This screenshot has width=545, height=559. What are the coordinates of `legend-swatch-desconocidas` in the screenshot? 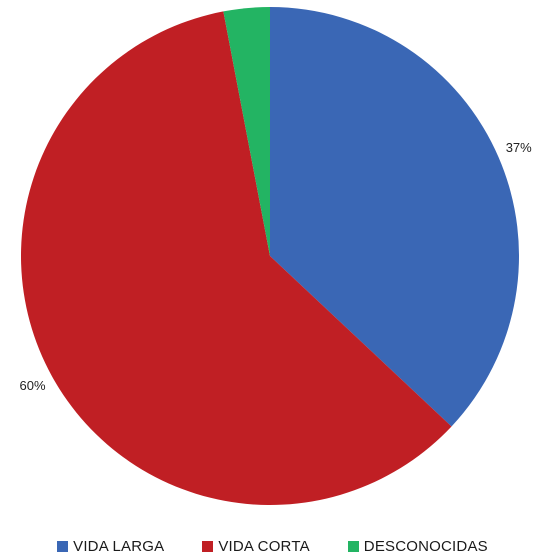 It's located at (353, 546).